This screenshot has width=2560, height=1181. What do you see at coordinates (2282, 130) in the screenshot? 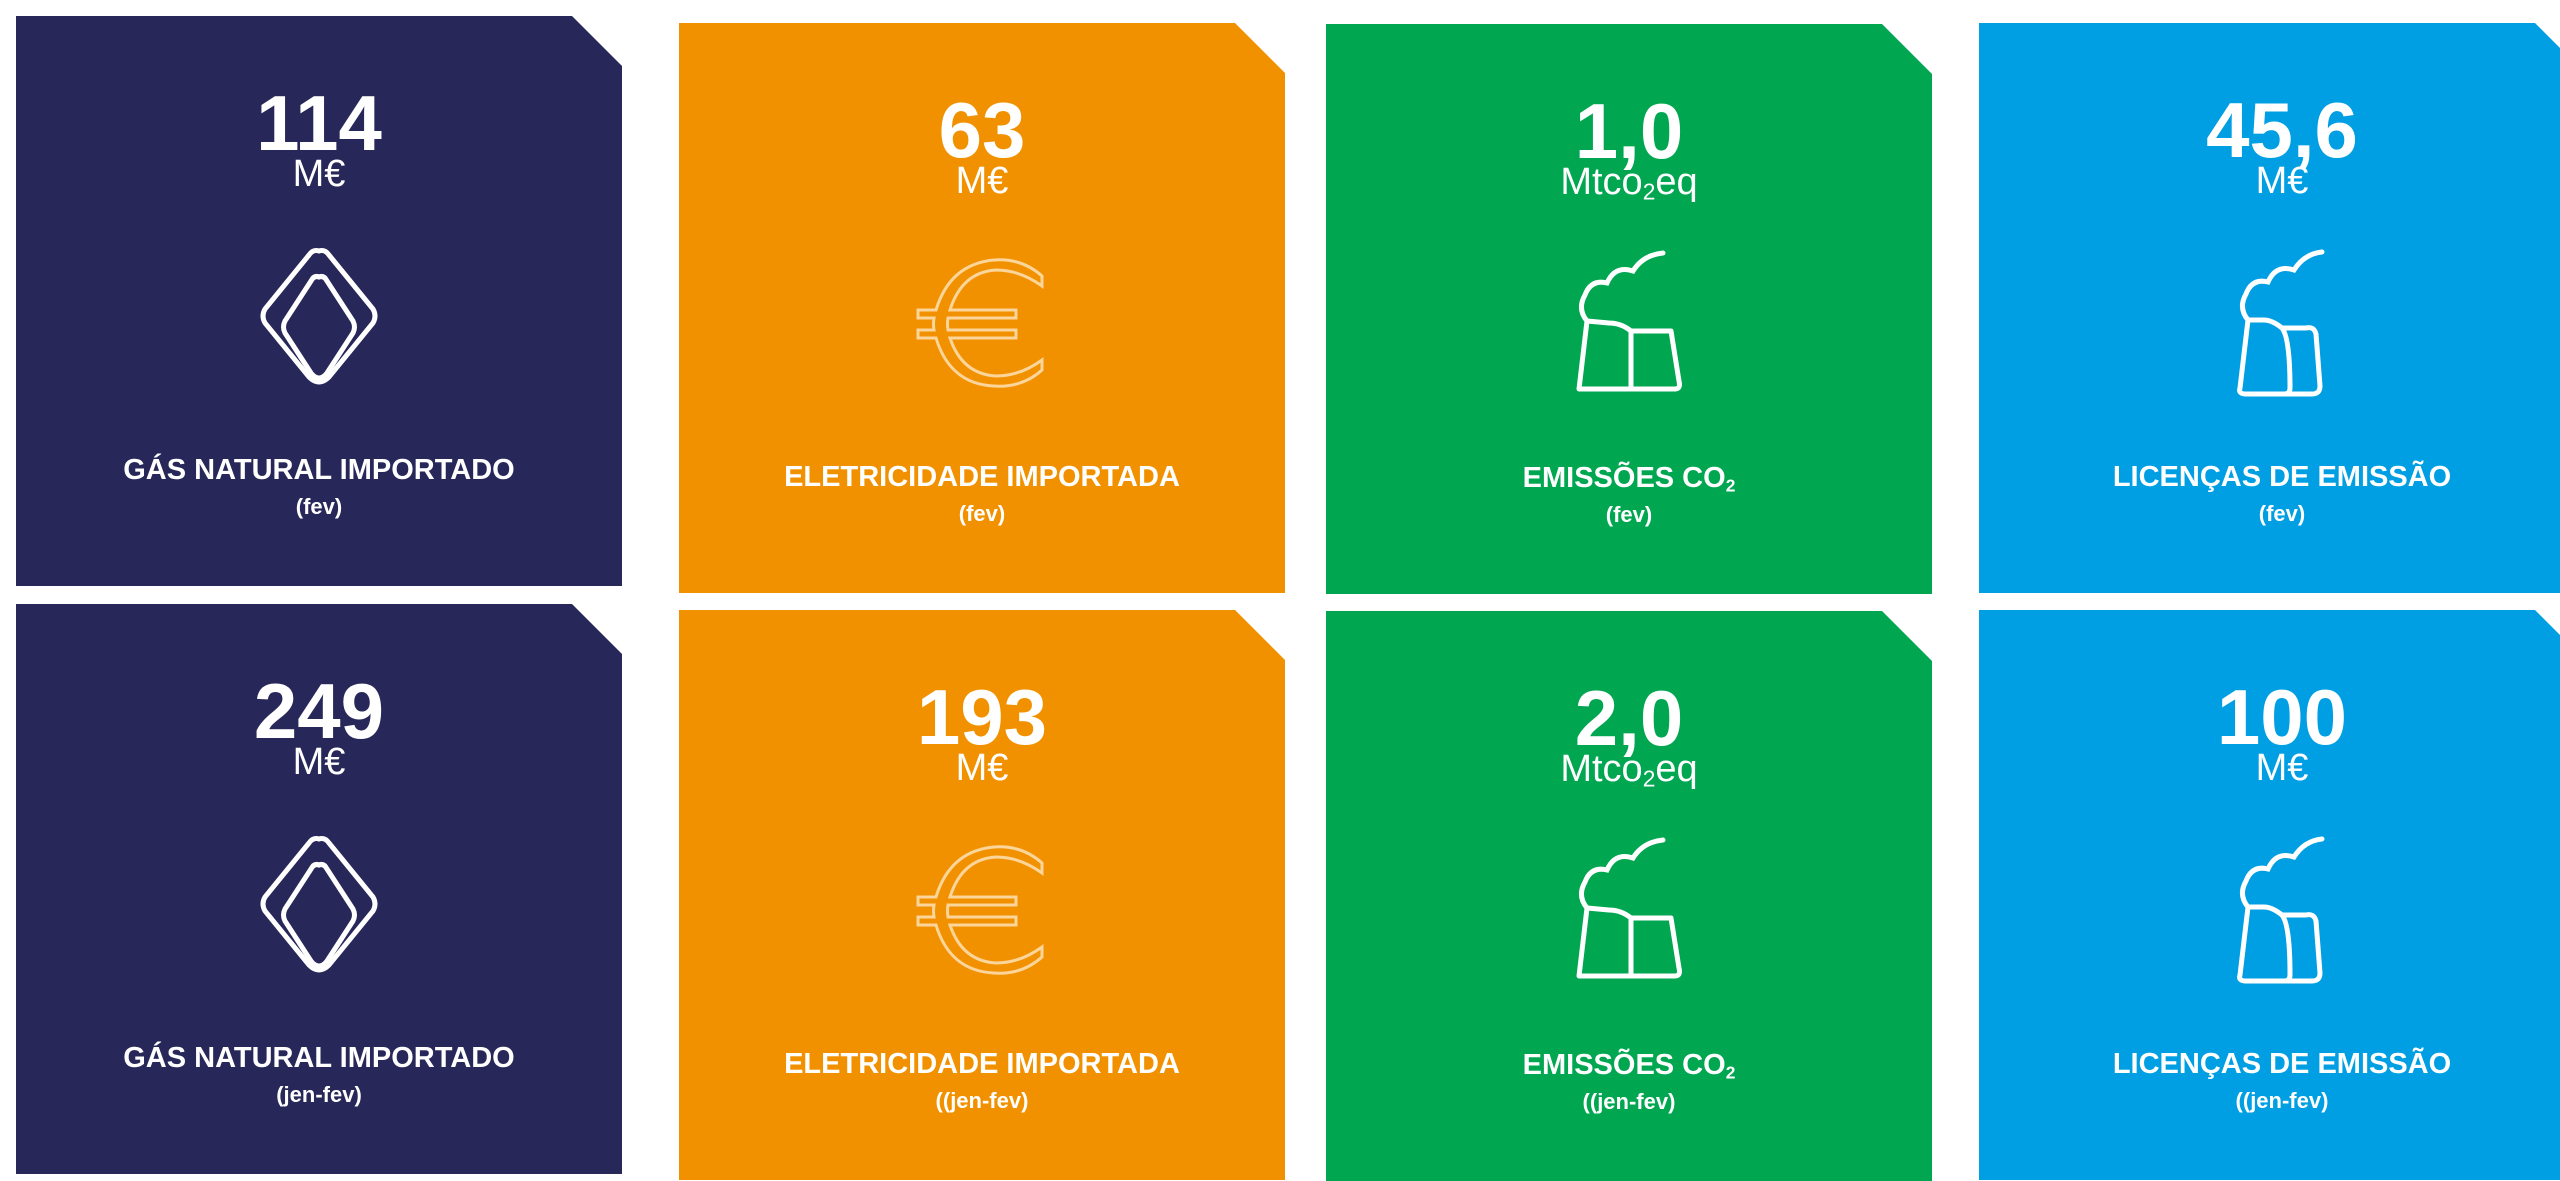
I see `value-text: 45,6` at bounding box center [2282, 130].